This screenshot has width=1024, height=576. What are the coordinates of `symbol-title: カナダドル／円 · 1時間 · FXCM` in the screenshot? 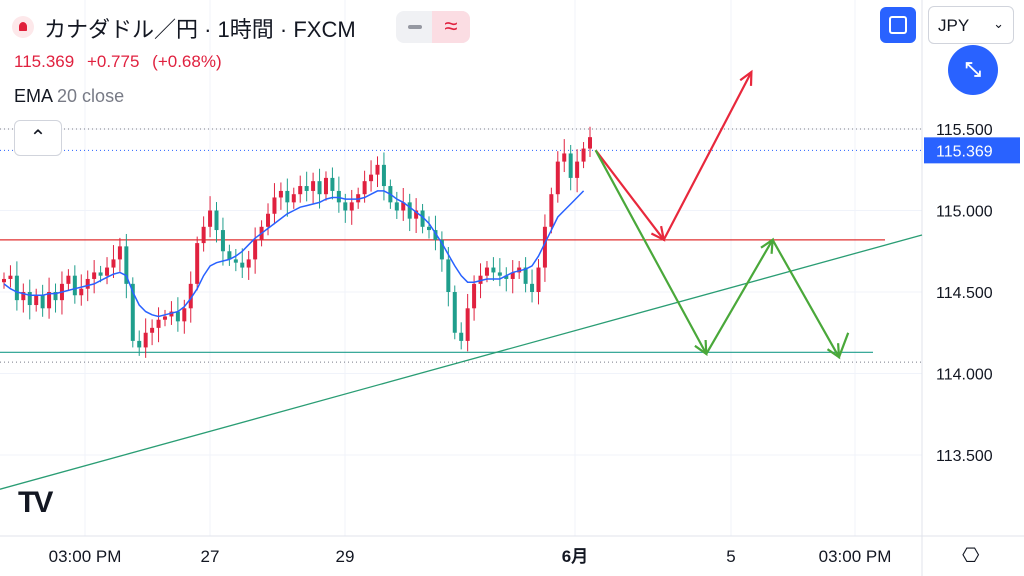 It's located at (200, 29).